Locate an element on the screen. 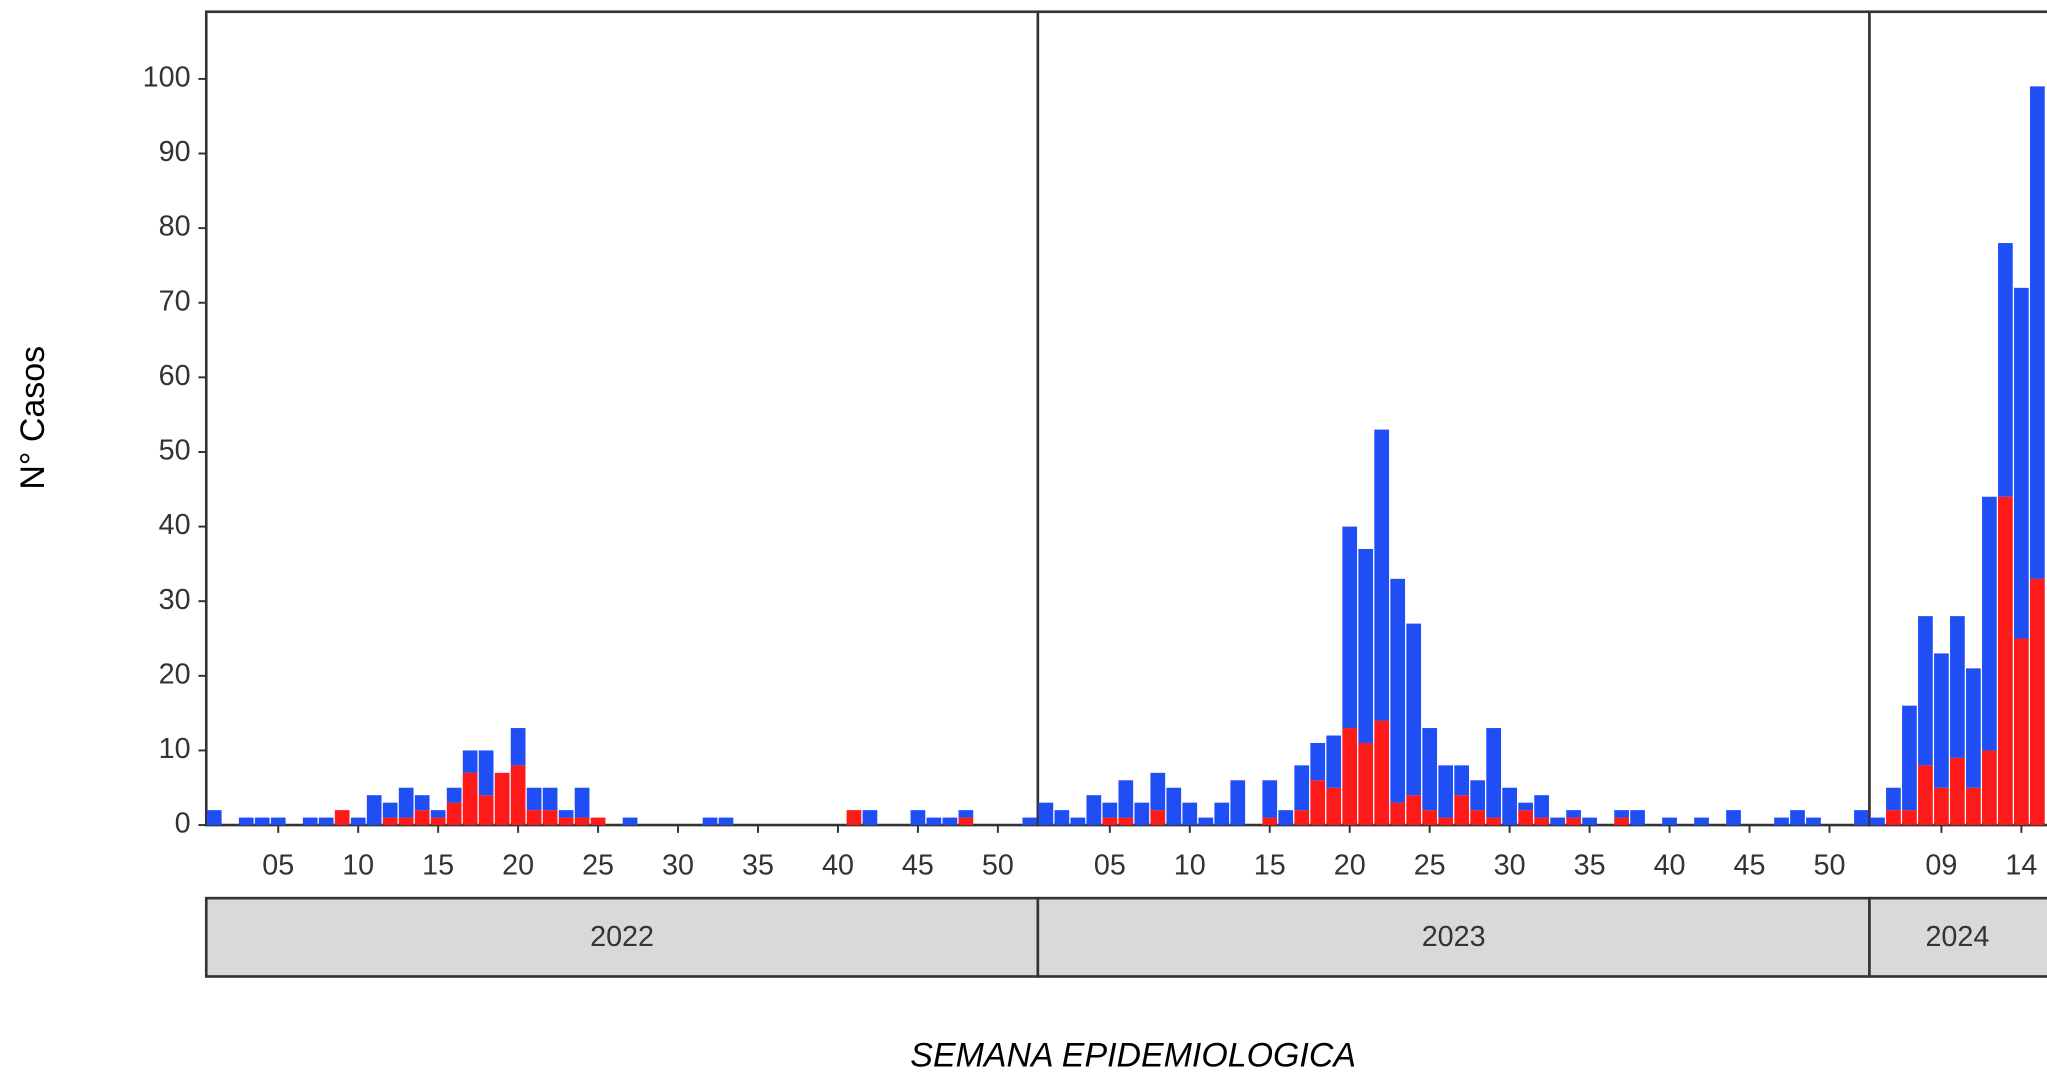 This screenshot has height=1077, width=2047. facet-label: 2022 is located at coordinates (622, 937).